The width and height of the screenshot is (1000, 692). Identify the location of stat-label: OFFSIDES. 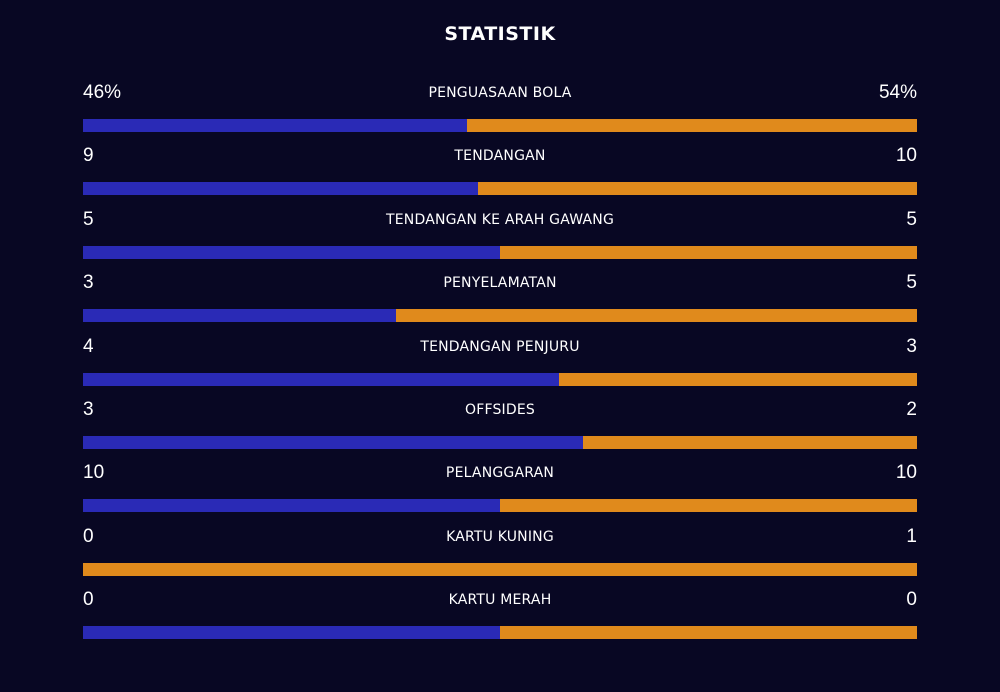
(499, 409).